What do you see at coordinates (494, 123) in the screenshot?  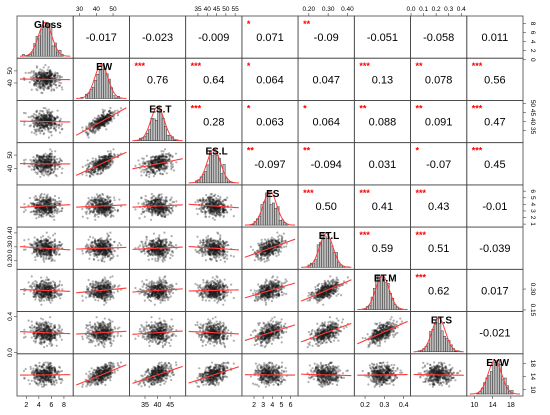 I see `correlation-value: 0.47` at bounding box center [494, 123].